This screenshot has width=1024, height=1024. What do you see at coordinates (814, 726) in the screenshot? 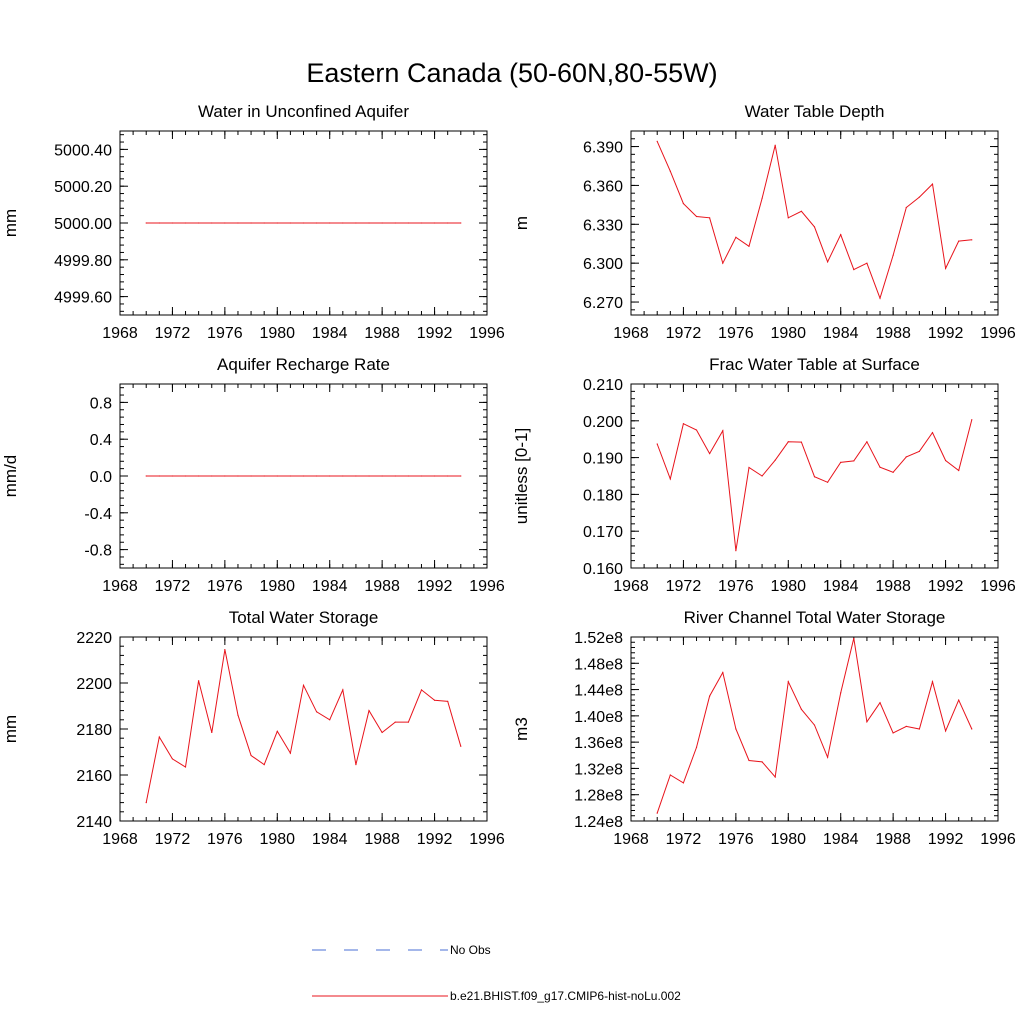
I see `series-line` at bounding box center [814, 726].